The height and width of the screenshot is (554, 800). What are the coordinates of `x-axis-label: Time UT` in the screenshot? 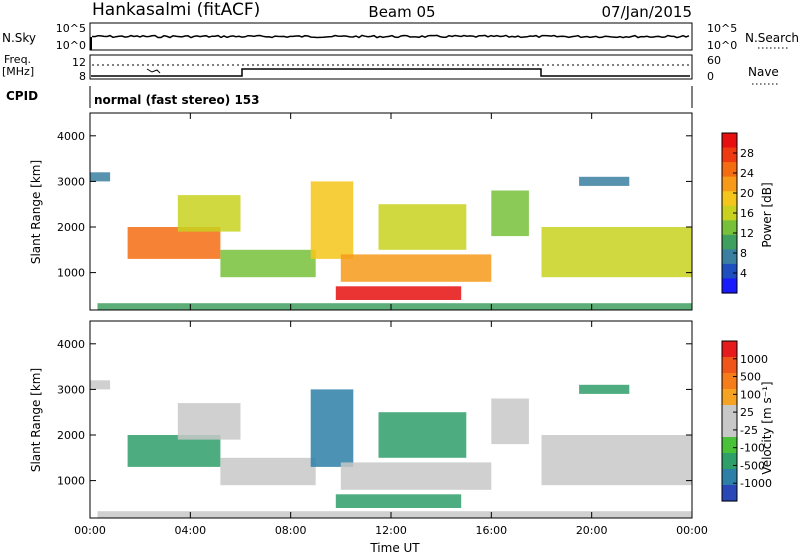 It's located at (394, 547).